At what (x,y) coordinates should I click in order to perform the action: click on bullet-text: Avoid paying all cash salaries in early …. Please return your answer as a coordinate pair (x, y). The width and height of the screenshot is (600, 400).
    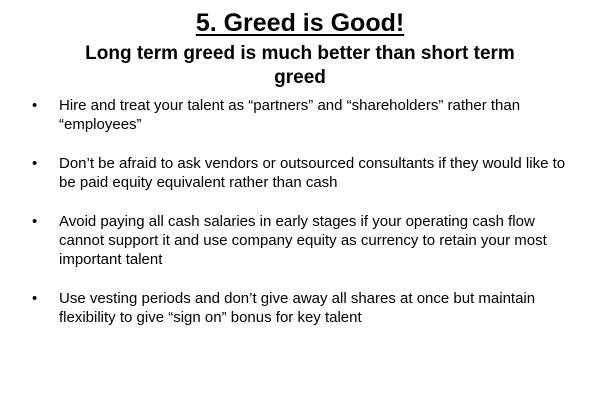
    Looking at the image, I should click on (303, 240).